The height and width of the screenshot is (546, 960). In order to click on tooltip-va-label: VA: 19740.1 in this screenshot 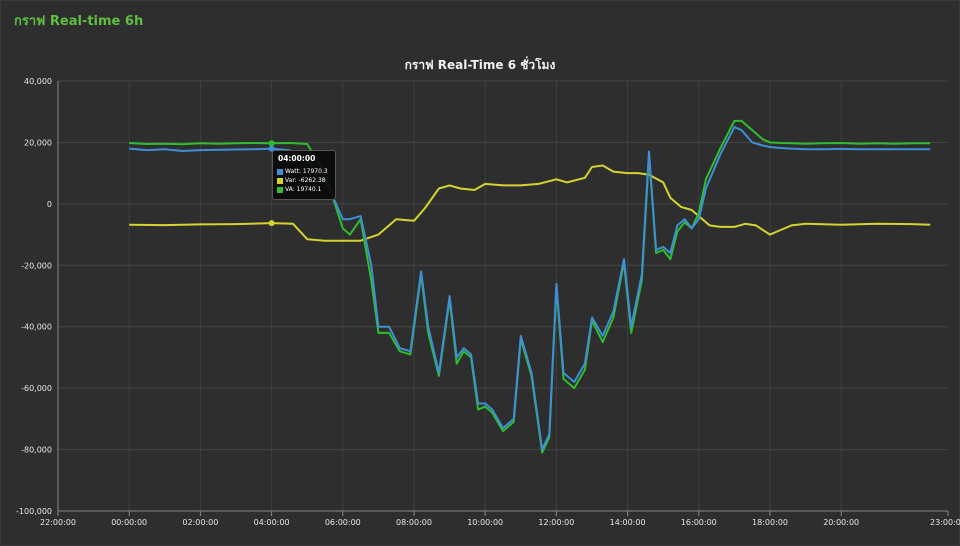, I will do `click(303, 189)`.